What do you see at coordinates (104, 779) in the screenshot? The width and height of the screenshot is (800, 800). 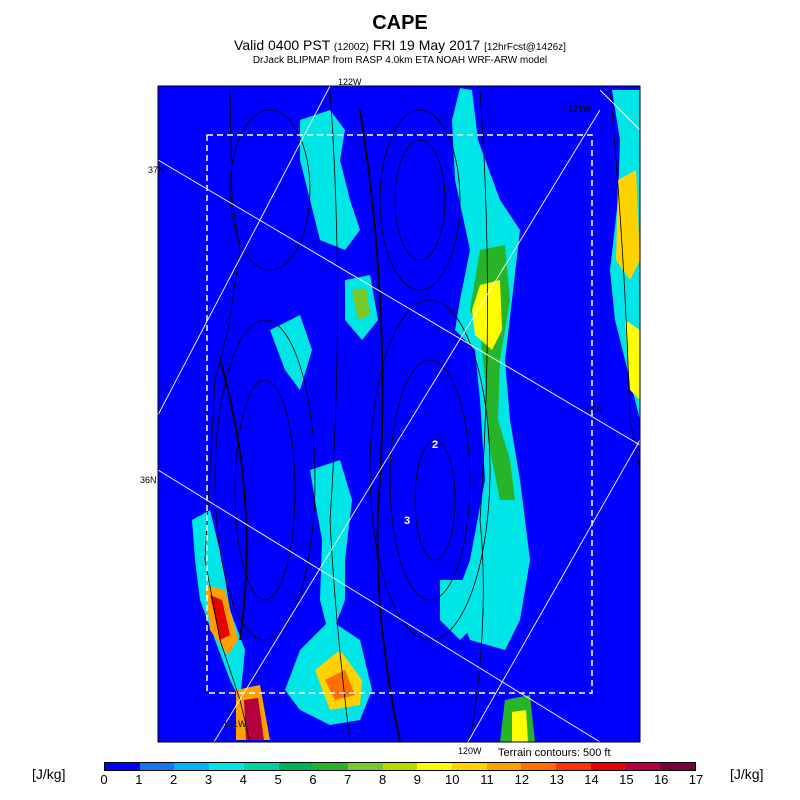 I see `colorbar-tick-label: 0` at bounding box center [104, 779].